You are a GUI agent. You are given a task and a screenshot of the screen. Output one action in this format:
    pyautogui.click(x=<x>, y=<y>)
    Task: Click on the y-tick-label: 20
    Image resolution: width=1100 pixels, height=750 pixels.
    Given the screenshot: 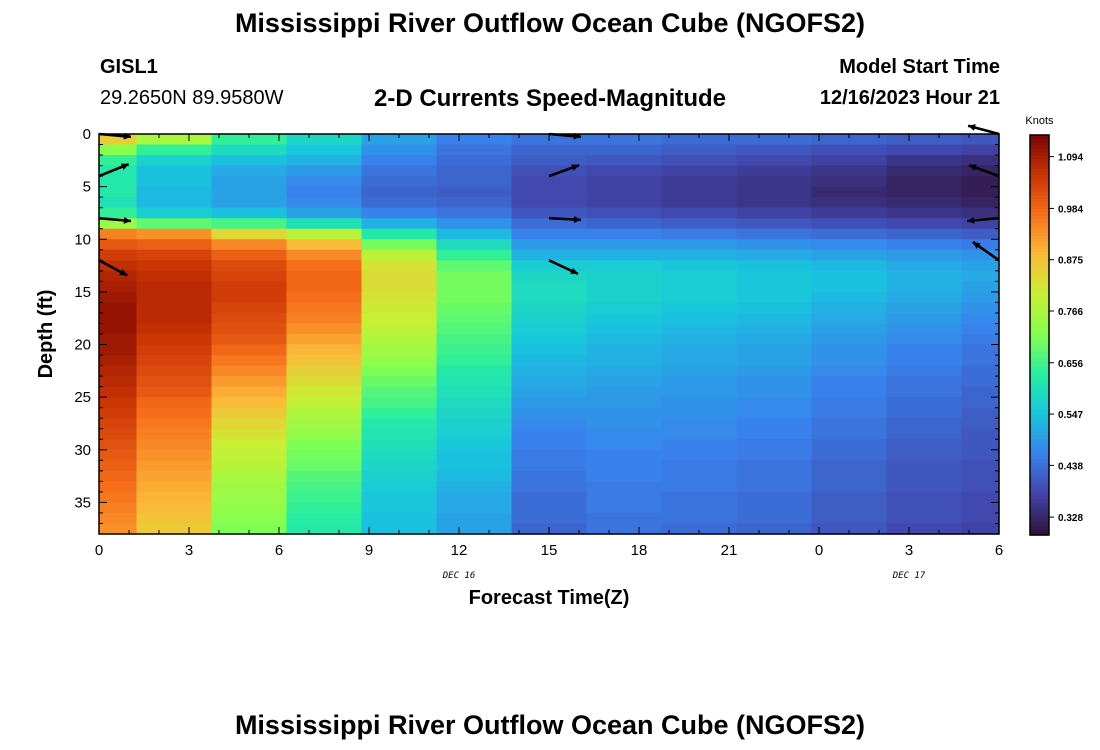 What is the action you would take?
    pyautogui.click(x=82, y=345)
    